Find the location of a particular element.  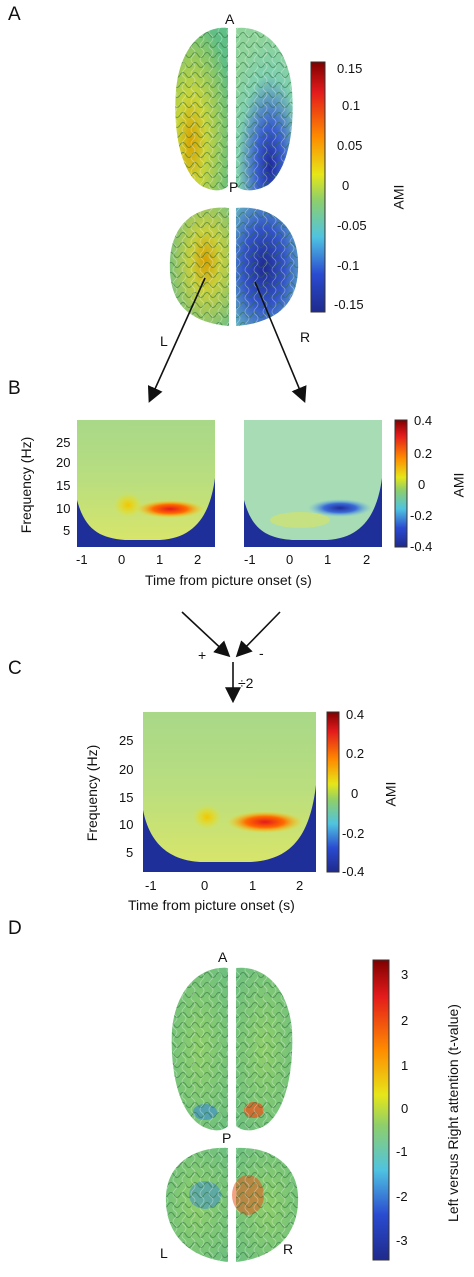

tf-c-ytick-20: 20 is located at coordinates (126, 769).